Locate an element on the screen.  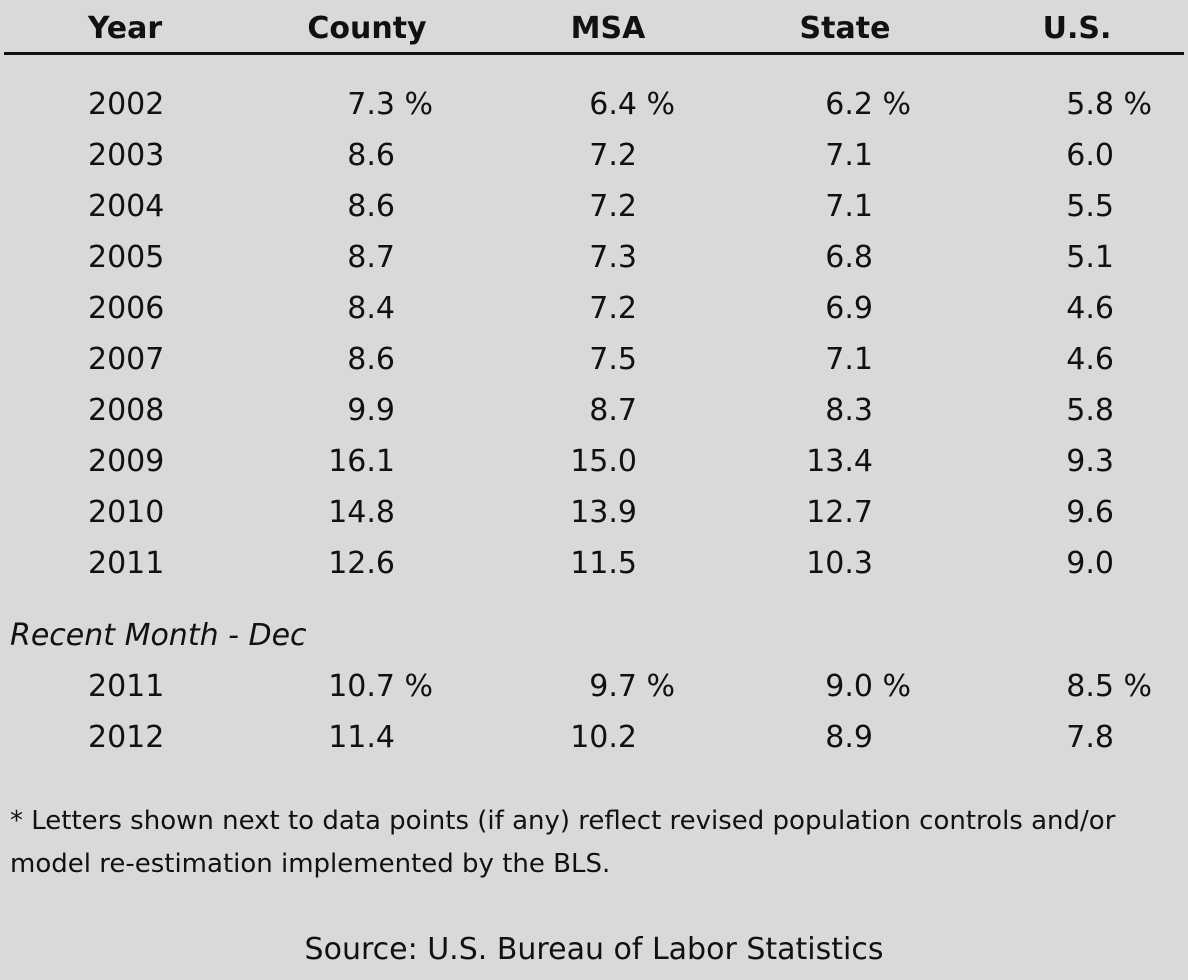
year-cell: 2003 is located at coordinates (126, 156).